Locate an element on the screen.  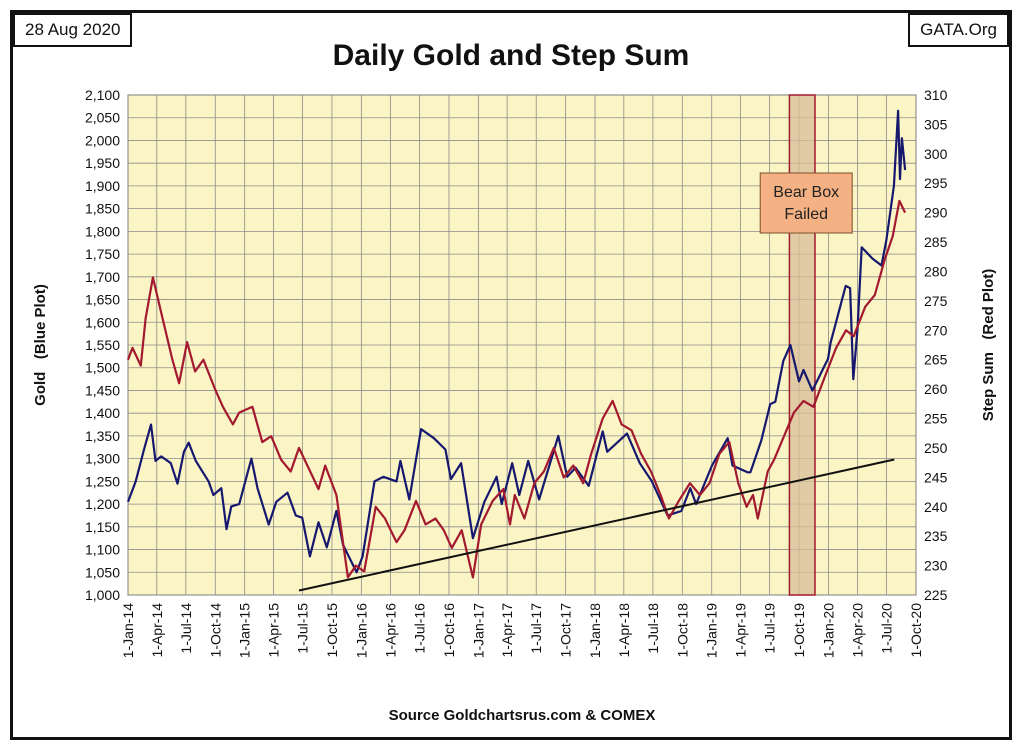
x-tick-label: 1-Jul-20 is located at coordinates (887, 628).